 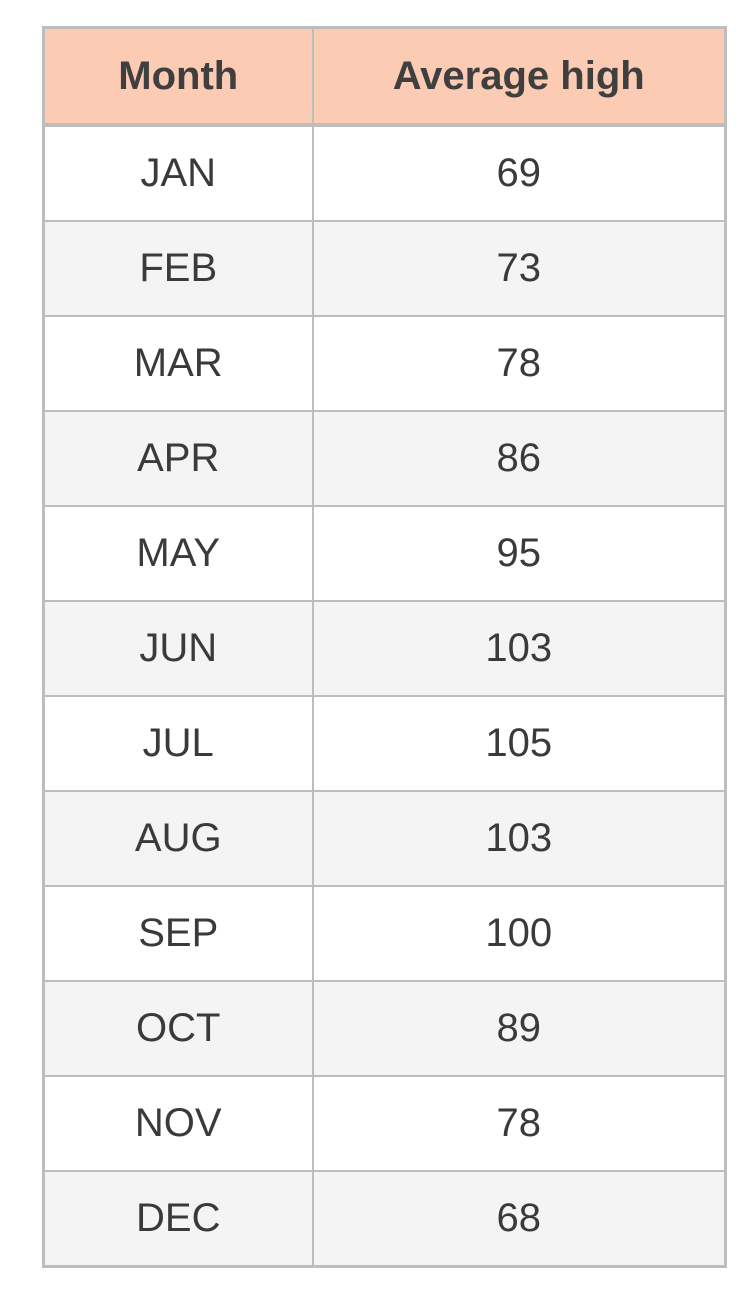 What do you see at coordinates (519, 1219) in the screenshot?
I see `average-high-cell: 68` at bounding box center [519, 1219].